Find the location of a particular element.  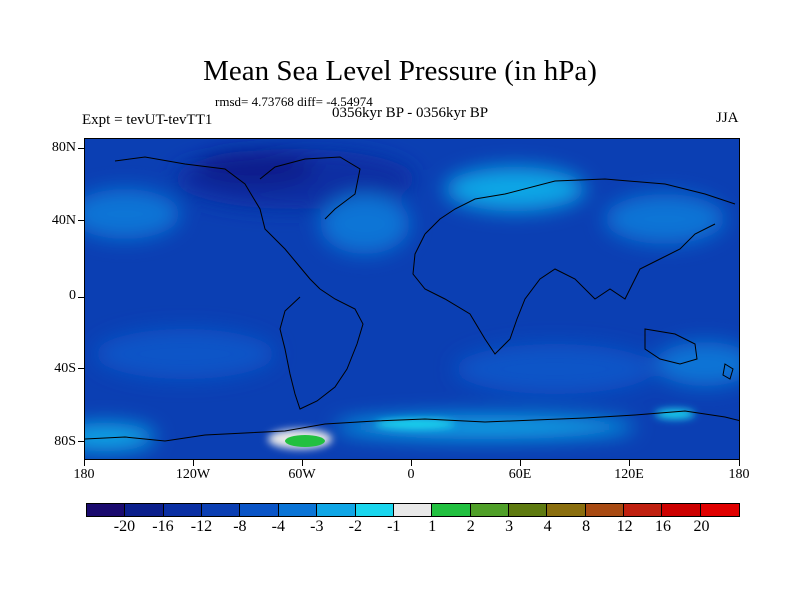

lat-label-80n: 80N is located at coordinates (63, 147).